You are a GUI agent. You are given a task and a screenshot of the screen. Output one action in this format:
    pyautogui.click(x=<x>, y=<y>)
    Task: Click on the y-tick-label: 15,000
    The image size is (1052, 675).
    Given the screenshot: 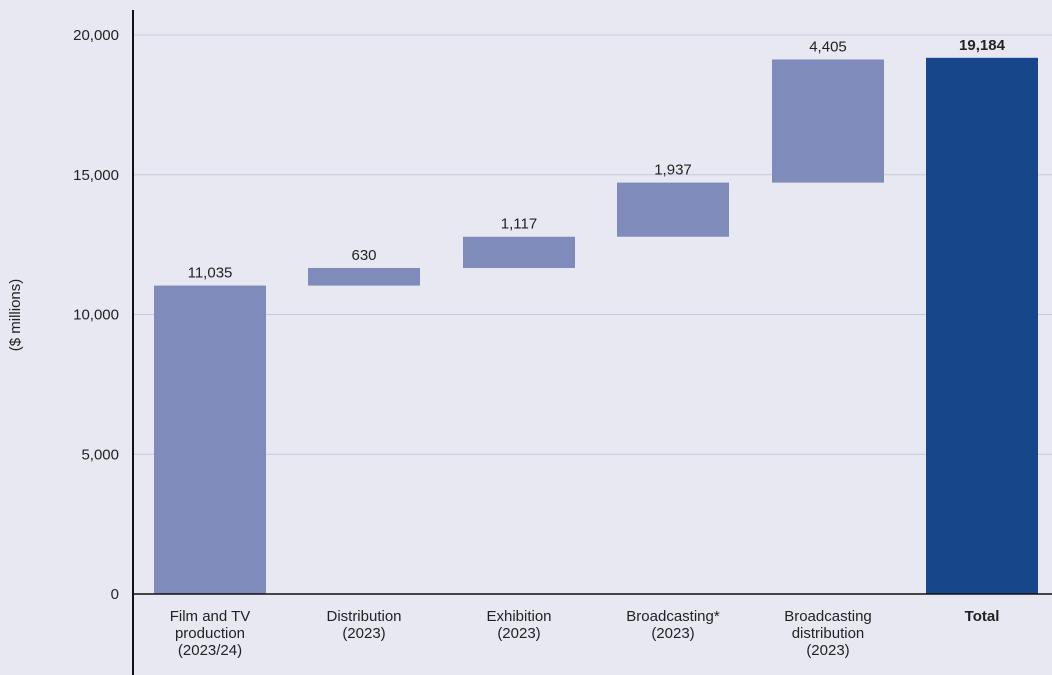 What is the action you would take?
    pyautogui.click(x=96, y=175)
    